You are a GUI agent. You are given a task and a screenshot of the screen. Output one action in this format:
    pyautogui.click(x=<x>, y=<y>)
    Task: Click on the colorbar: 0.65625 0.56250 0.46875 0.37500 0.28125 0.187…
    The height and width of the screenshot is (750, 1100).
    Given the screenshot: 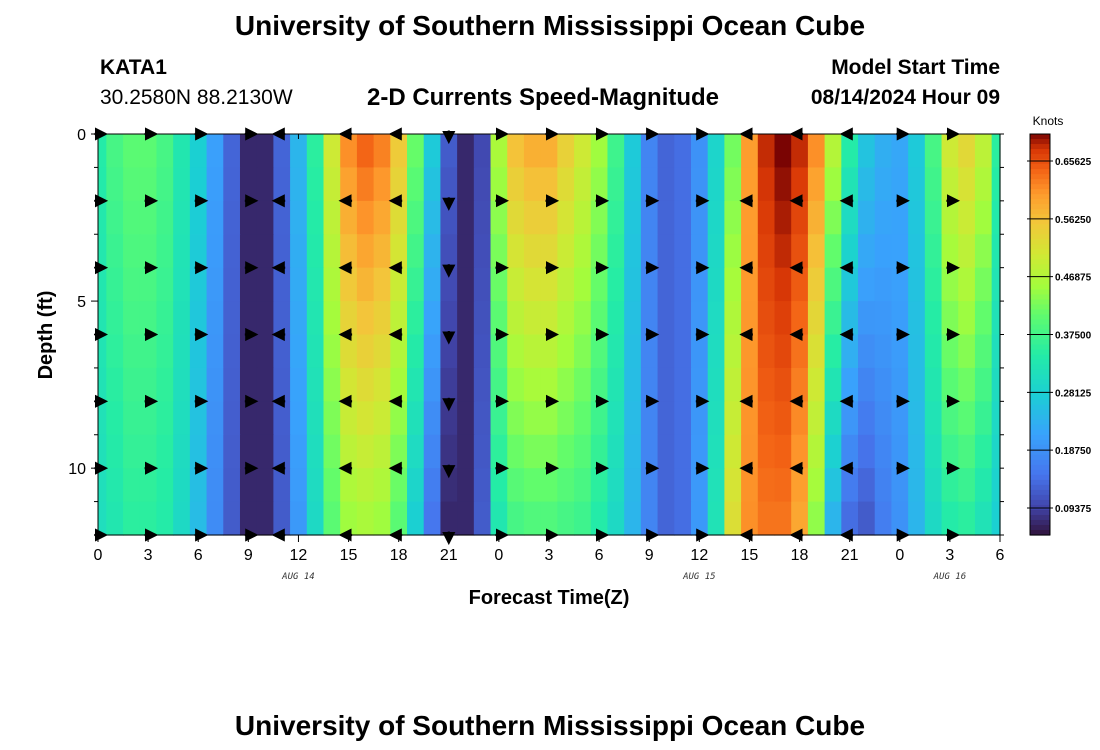 What is the action you would take?
    pyautogui.click(x=1059, y=334)
    